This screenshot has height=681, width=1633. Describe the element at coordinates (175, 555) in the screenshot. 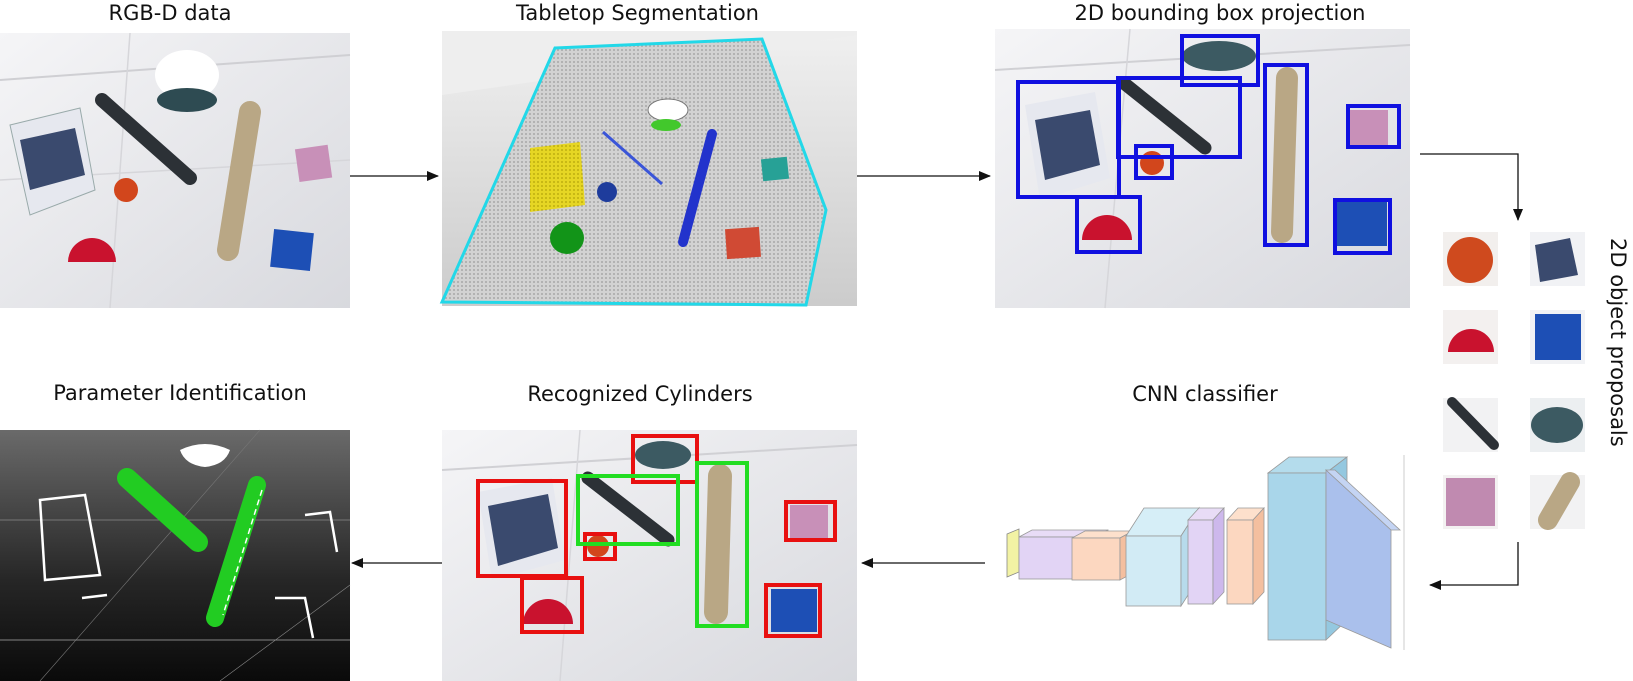

I see `parameter-identification-image` at that location.